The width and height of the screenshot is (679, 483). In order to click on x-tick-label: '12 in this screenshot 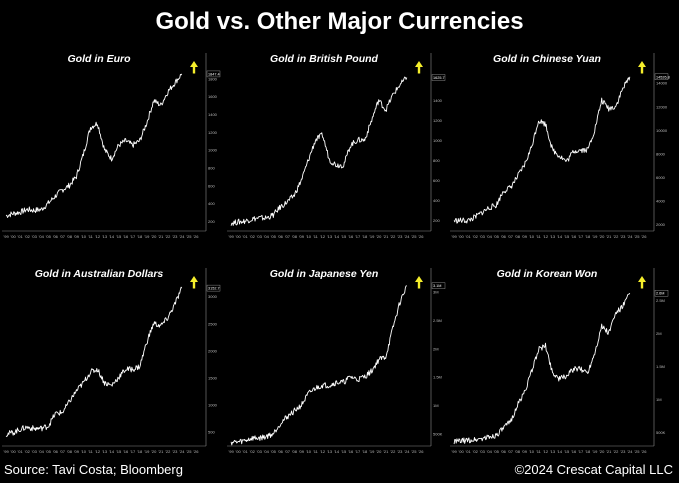, I will do `click(98, 451)`.